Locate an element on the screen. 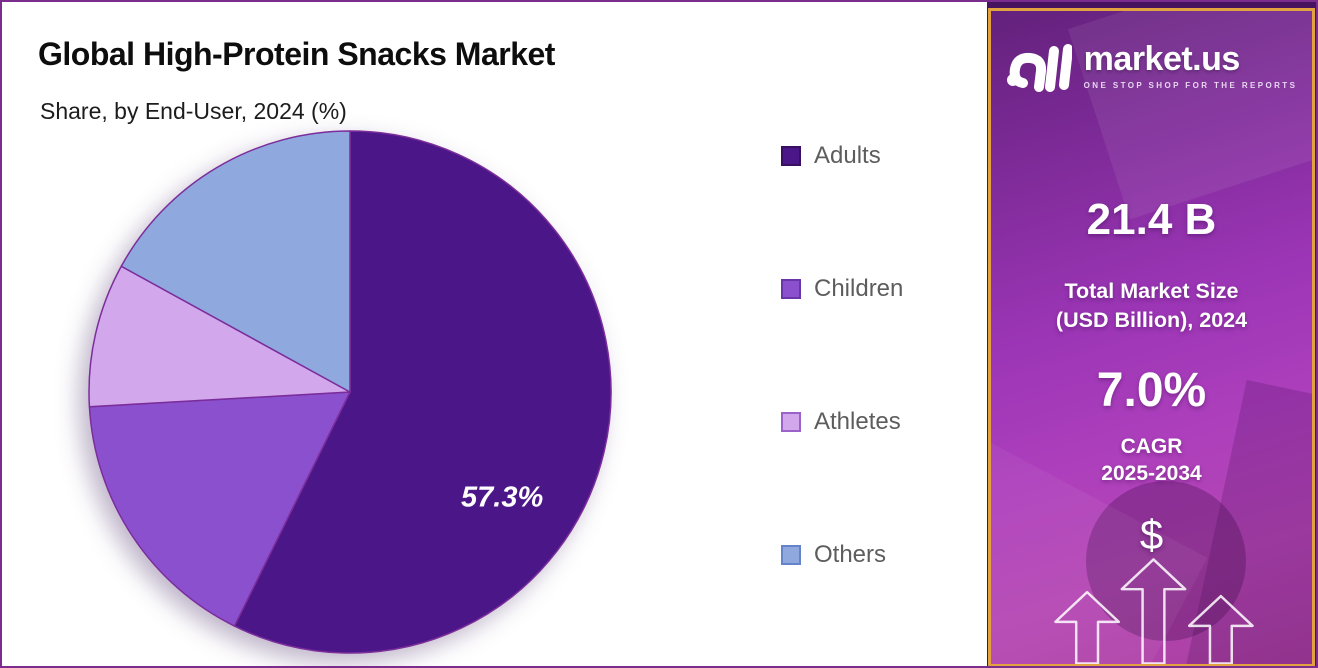  page-title: Global High-Protein Snacks Market is located at coordinates (296, 54).